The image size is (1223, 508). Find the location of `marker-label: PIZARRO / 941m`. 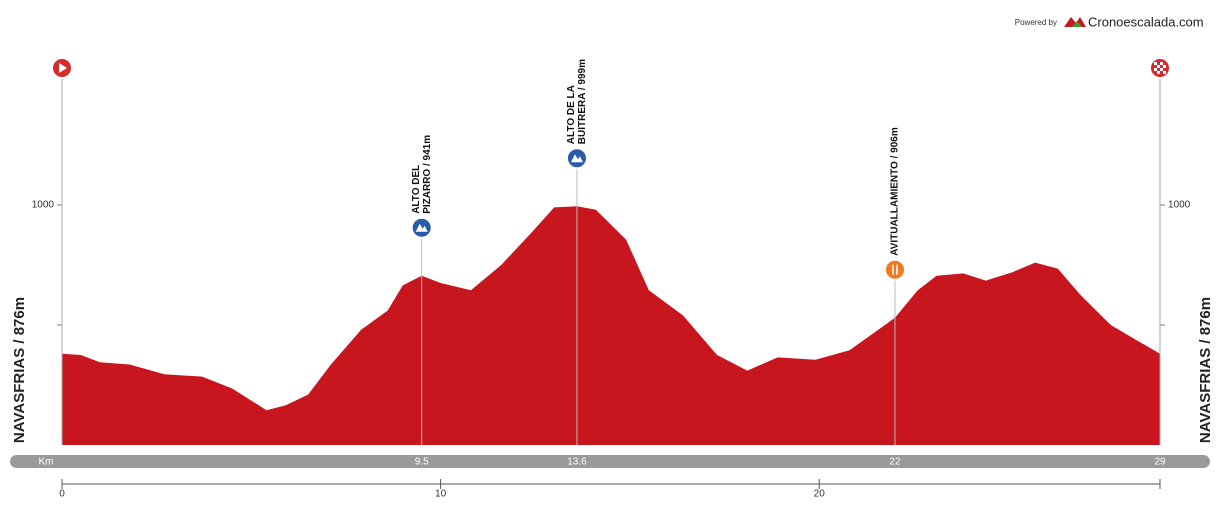

marker-label: PIZARRO / 941m is located at coordinates (427, 174).